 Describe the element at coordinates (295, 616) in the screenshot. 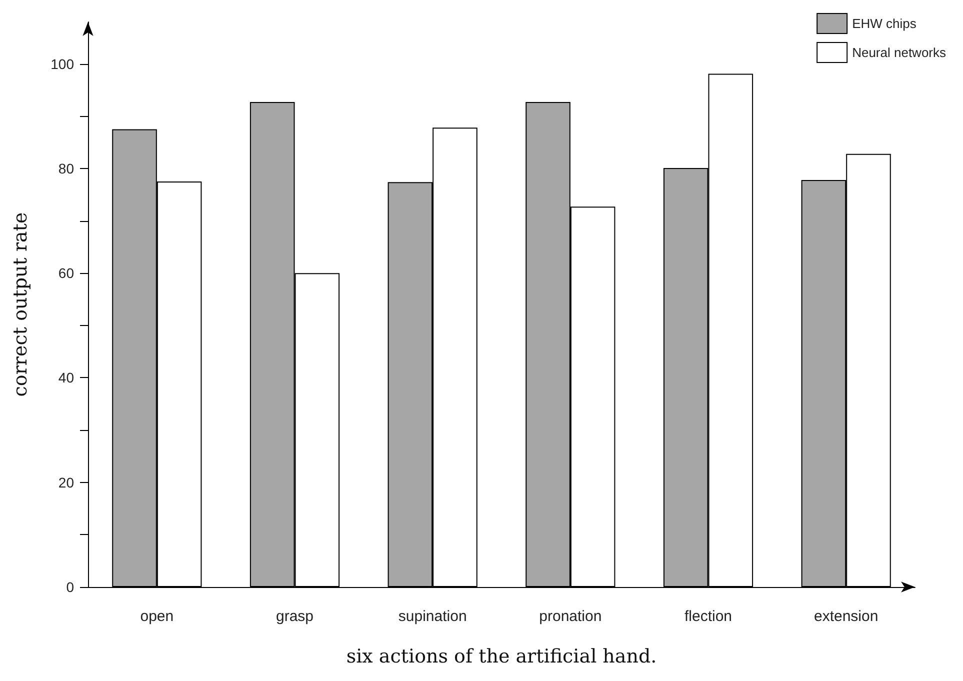

I see `x-tick-label: grasp` at that location.